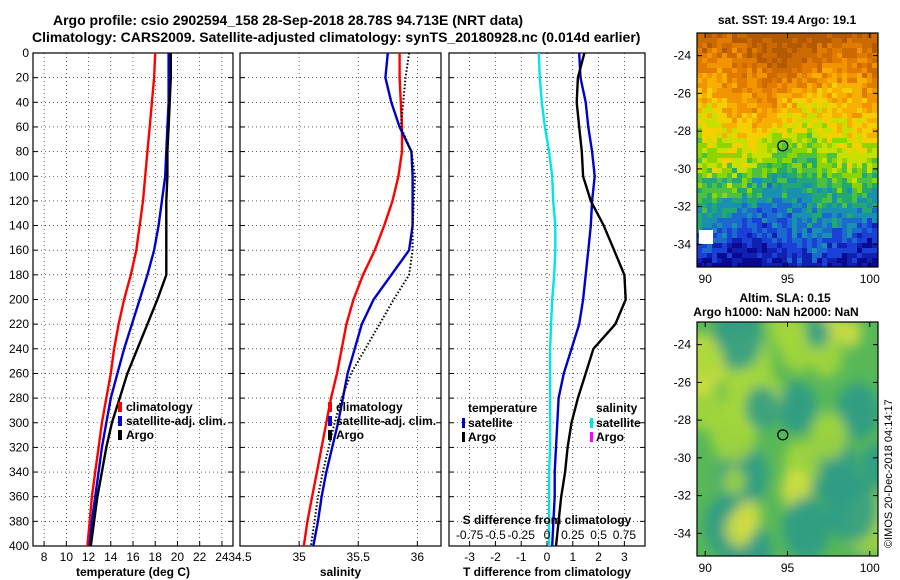 The height and width of the screenshot is (580, 900). I want to click on x-tick-label: 12, so click(89, 557).